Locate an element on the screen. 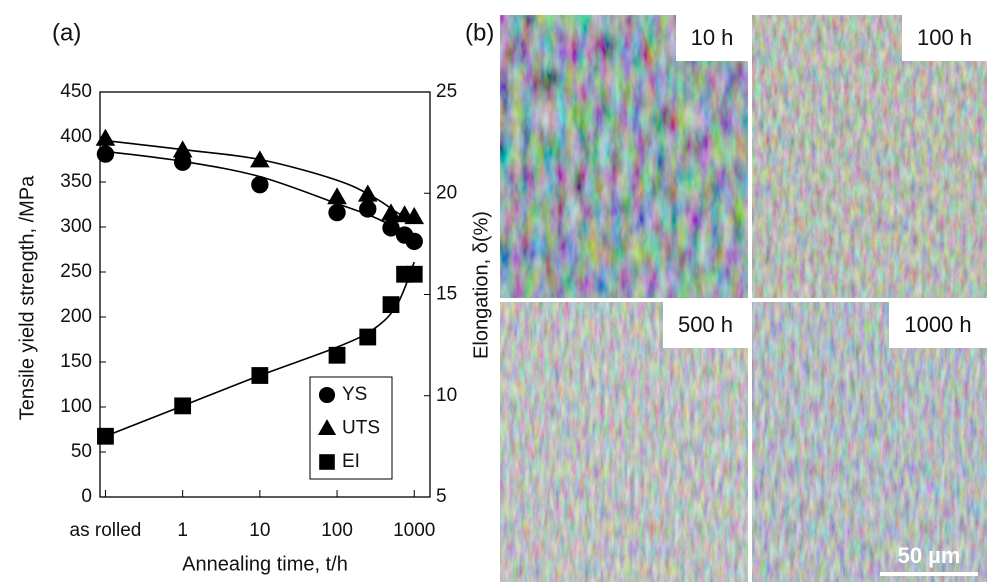 This screenshot has height=582, width=987. y-tick-label: 50 is located at coordinates (81, 451).